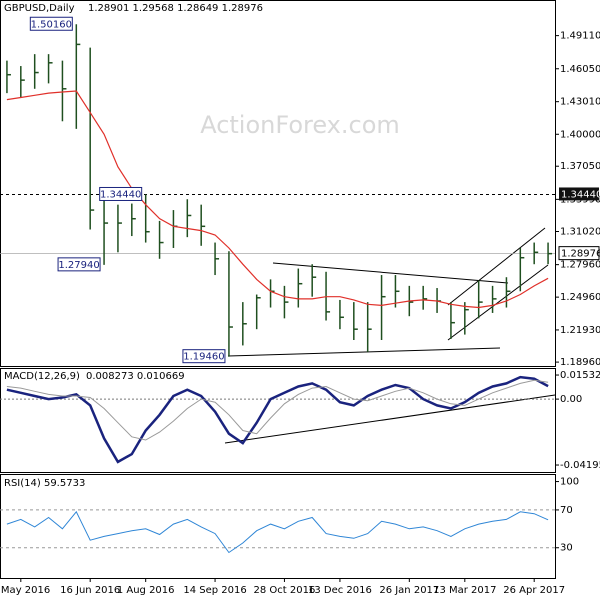 This screenshot has height=600, width=600. Describe the element at coordinates (534, 590) in the screenshot. I see `x-tick-label: 26 Apr 2017` at that location.